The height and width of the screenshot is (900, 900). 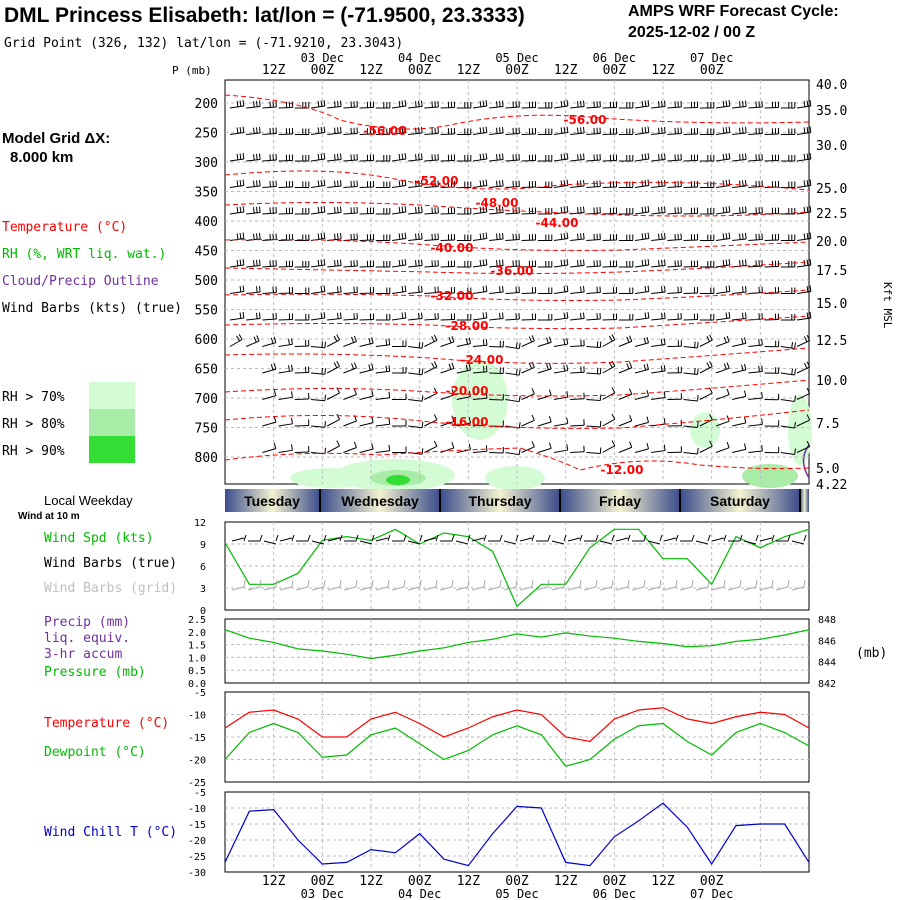 What do you see at coordinates (33, 451) in the screenshot?
I see `rh-level-90: RH > 90%` at bounding box center [33, 451].